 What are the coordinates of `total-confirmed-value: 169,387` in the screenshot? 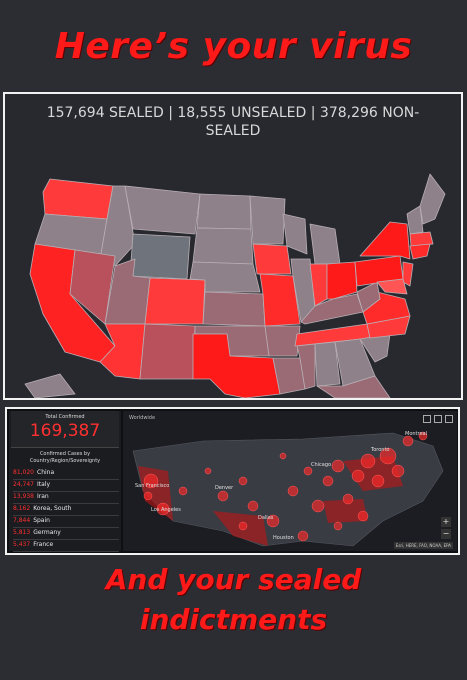 It's located at (65, 431).